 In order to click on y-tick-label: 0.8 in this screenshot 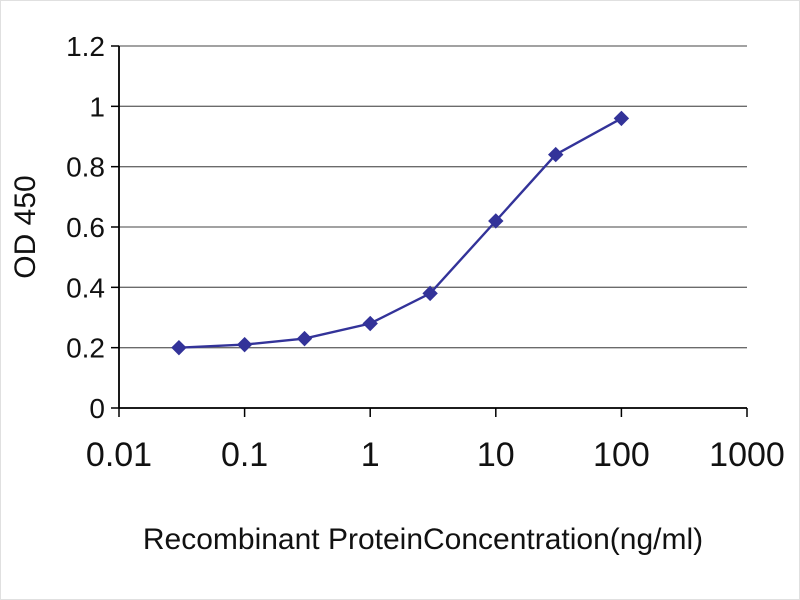, I will do `click(85, 167)`.